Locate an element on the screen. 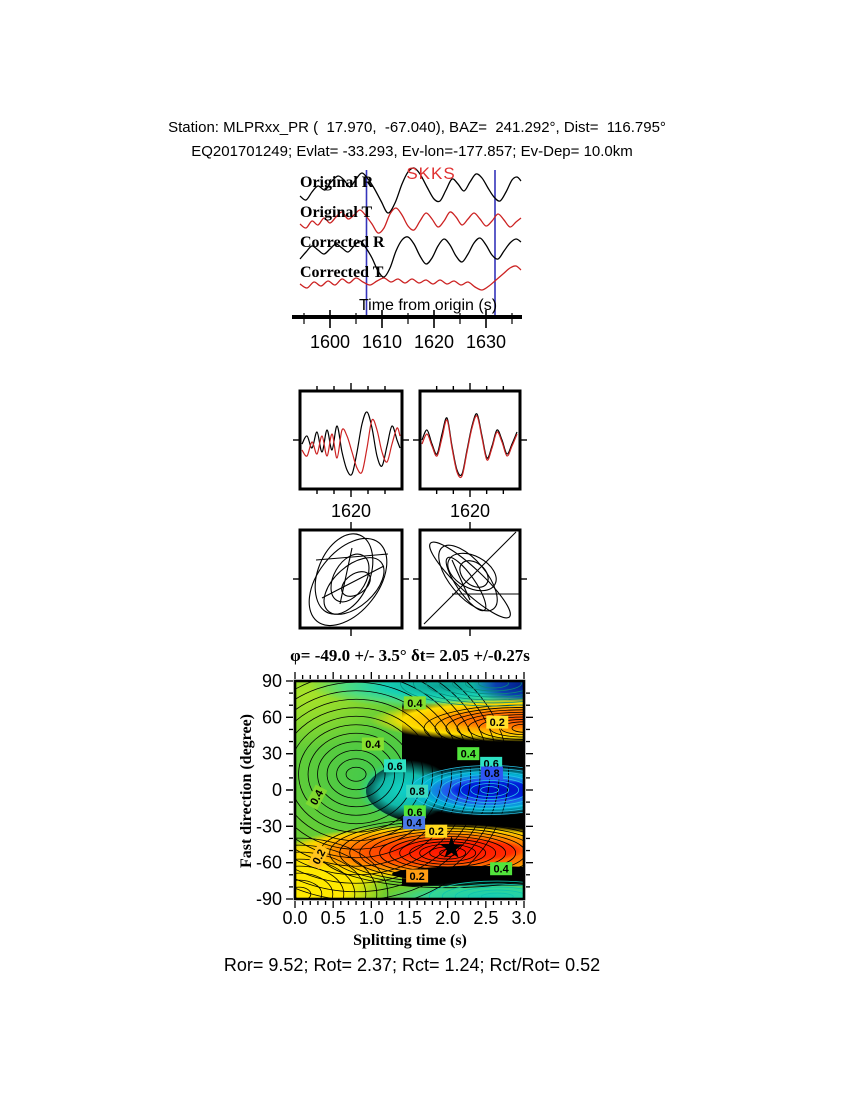 The height and width of the screenshot is (1100, 850). time-axis-tick-label: 1620 is located at coordinates (434, 342).